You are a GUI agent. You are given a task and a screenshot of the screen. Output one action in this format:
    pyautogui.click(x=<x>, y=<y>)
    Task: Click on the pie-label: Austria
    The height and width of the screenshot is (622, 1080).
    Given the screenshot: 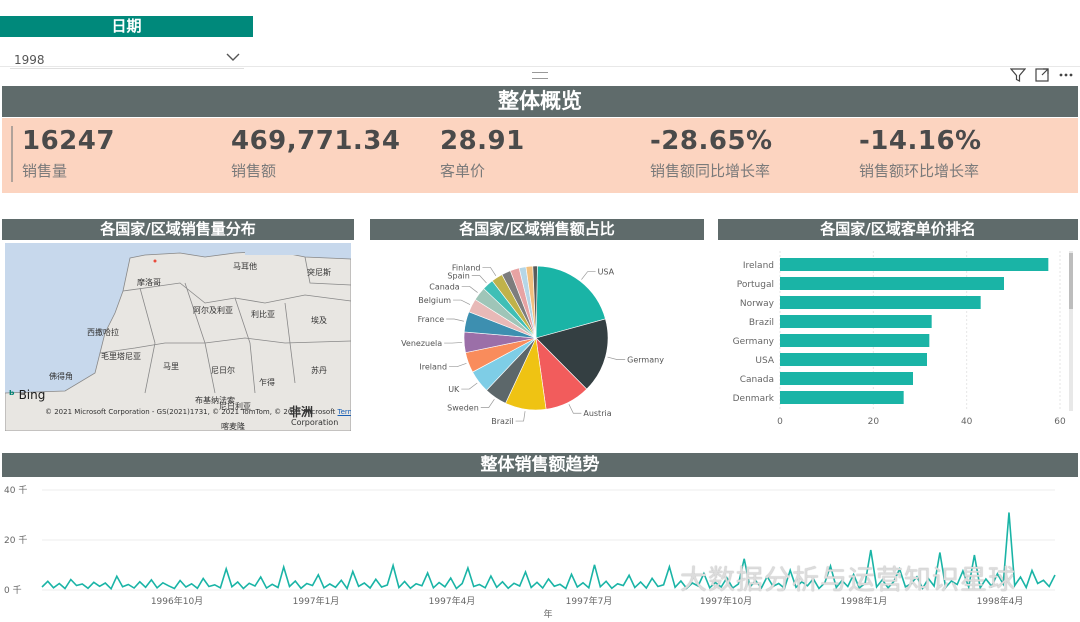 What is the action you would take?
    pyautogui.click(x=597, y=413)
    